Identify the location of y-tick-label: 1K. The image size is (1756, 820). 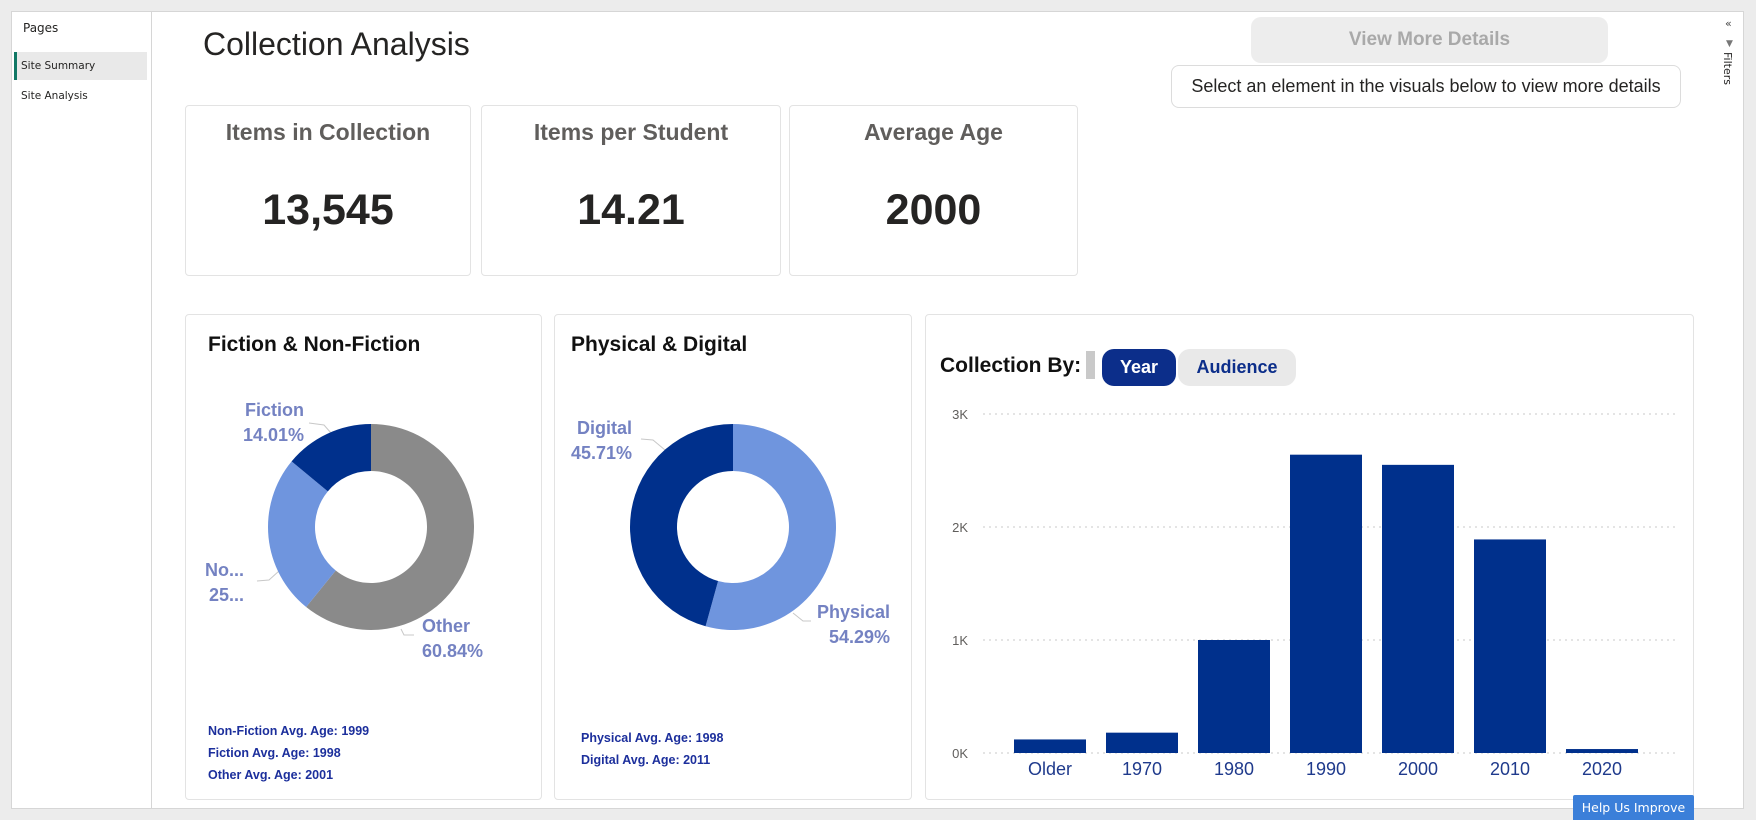
(960, 640).